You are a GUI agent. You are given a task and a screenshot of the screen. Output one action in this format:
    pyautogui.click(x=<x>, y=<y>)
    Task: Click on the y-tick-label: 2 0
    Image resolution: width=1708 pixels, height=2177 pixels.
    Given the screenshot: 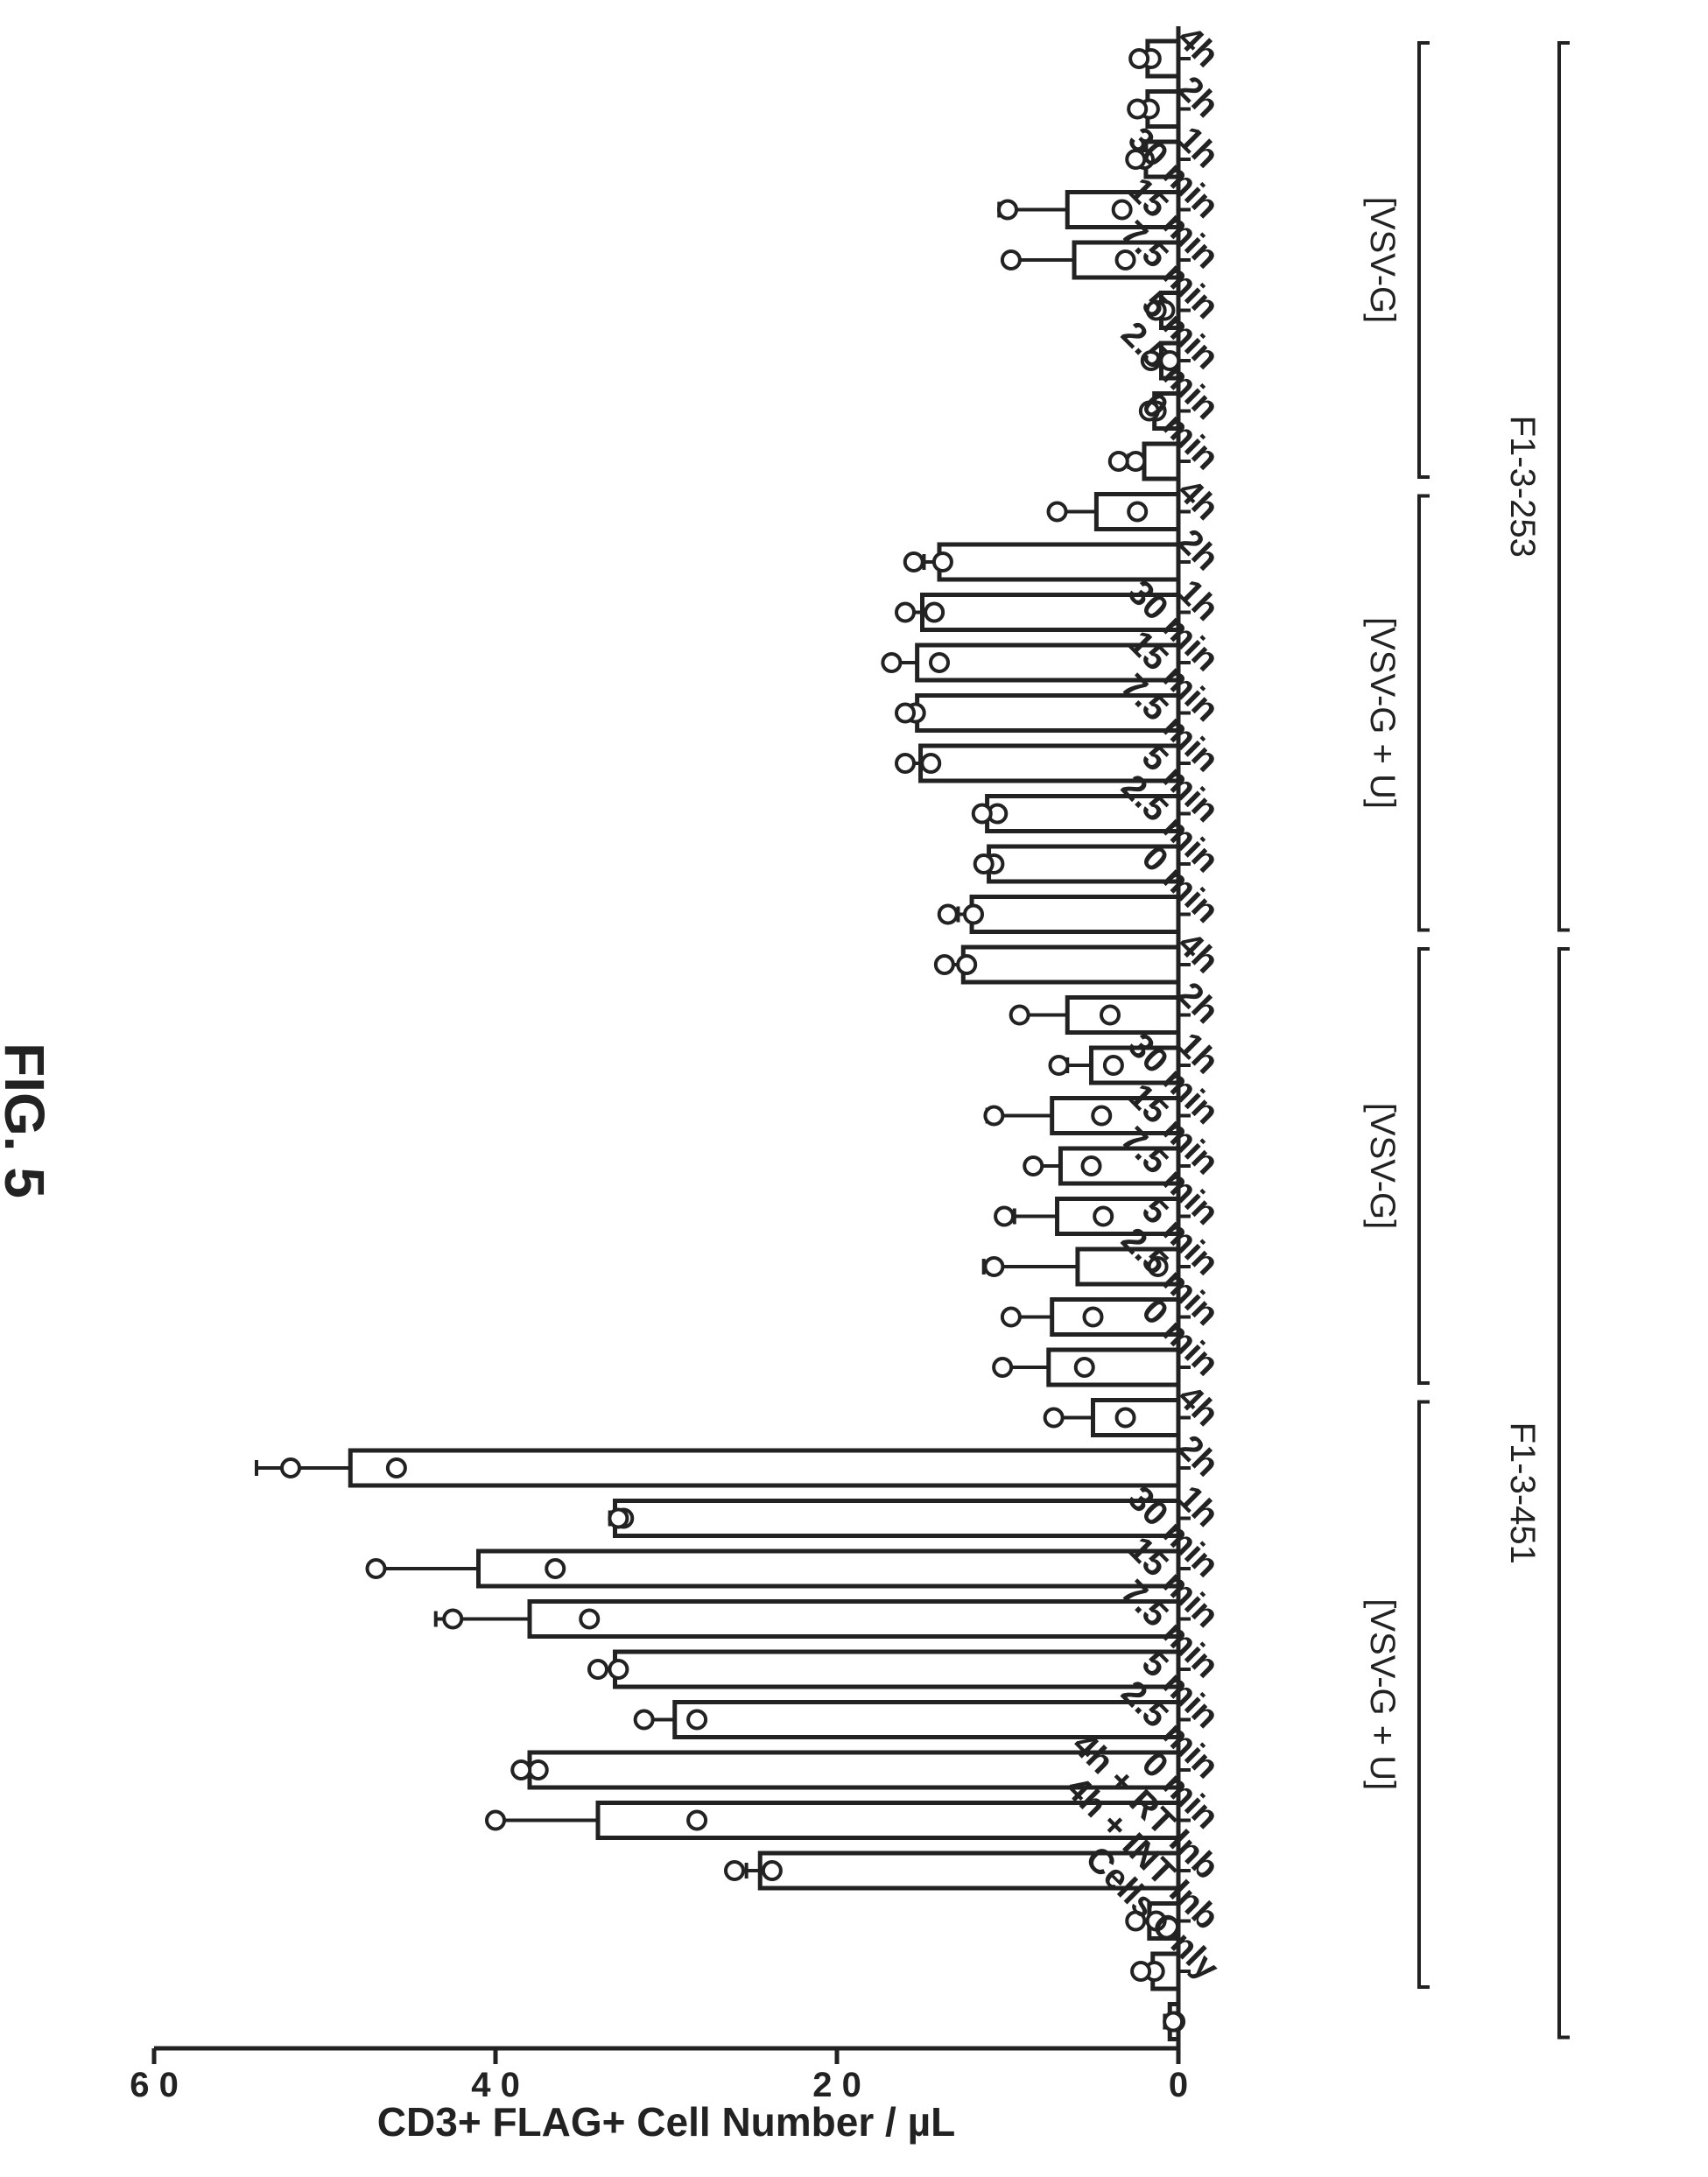 What is the action you would take?
    pyautogui.click(x=837, y=2085)
    